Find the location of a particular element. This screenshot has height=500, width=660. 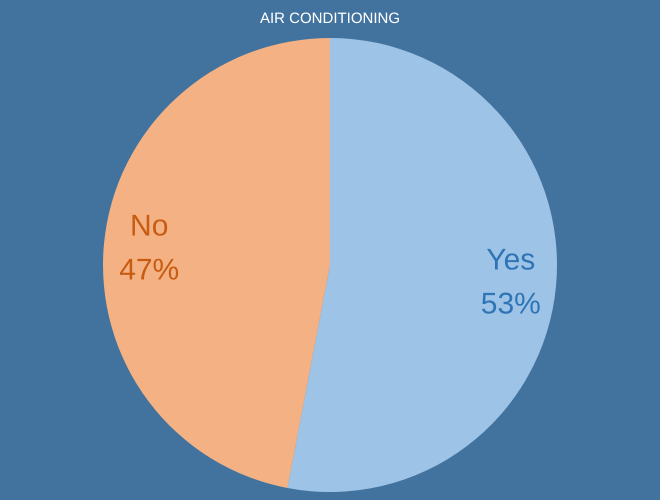

data-label: 53% is located at coordinates (510, 304).